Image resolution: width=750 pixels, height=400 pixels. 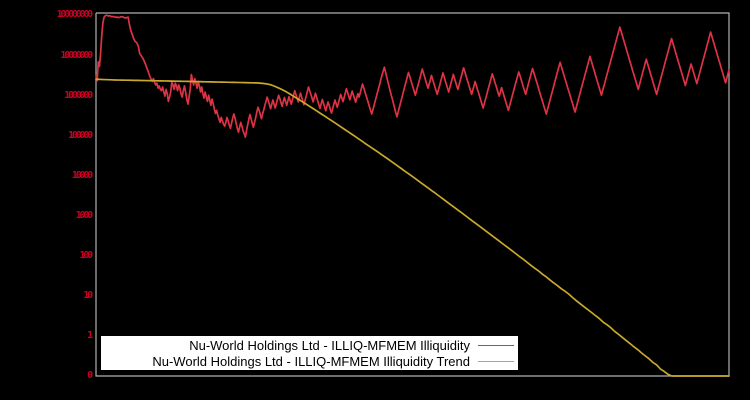 I want to click on ytick-label-5: 1000, so click(x=84, y=215).